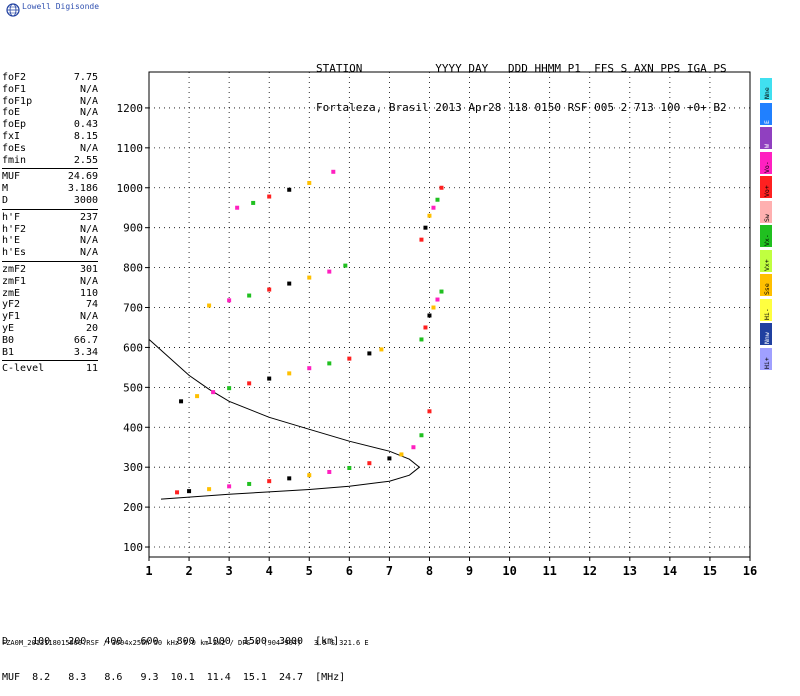  I want to click on param-row: fmin 2.55, so click(50, 161).